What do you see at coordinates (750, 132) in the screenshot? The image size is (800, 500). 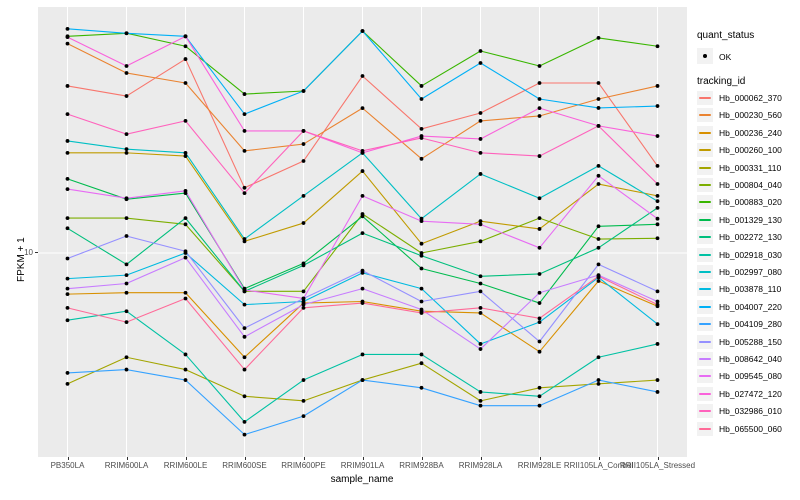 I see `legend-item-label: Hb_000236_240` at bounding box center [750, 132].